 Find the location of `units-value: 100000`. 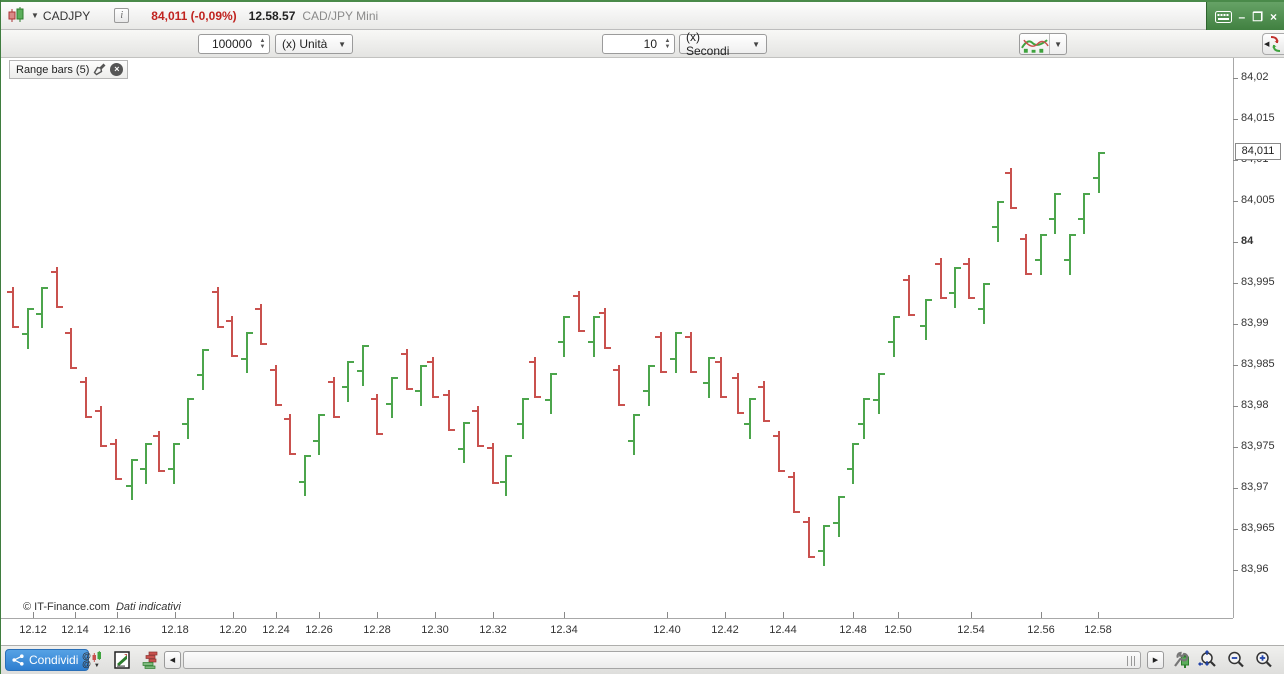

units-value: 100000 is located at coordinates (231, 44).